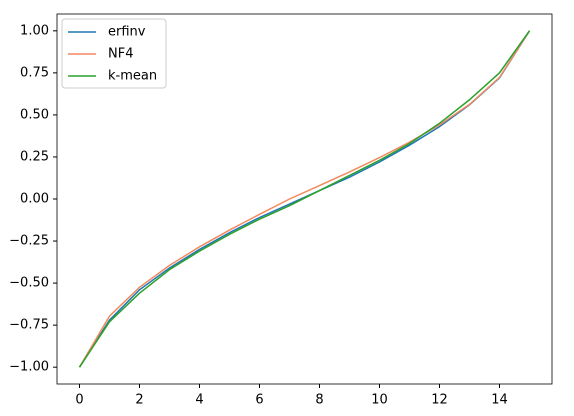  What do you see at coordinates (439, 400) in the screenshot?
I see `x-tick-label: 12` at bounding box center [439, 400].